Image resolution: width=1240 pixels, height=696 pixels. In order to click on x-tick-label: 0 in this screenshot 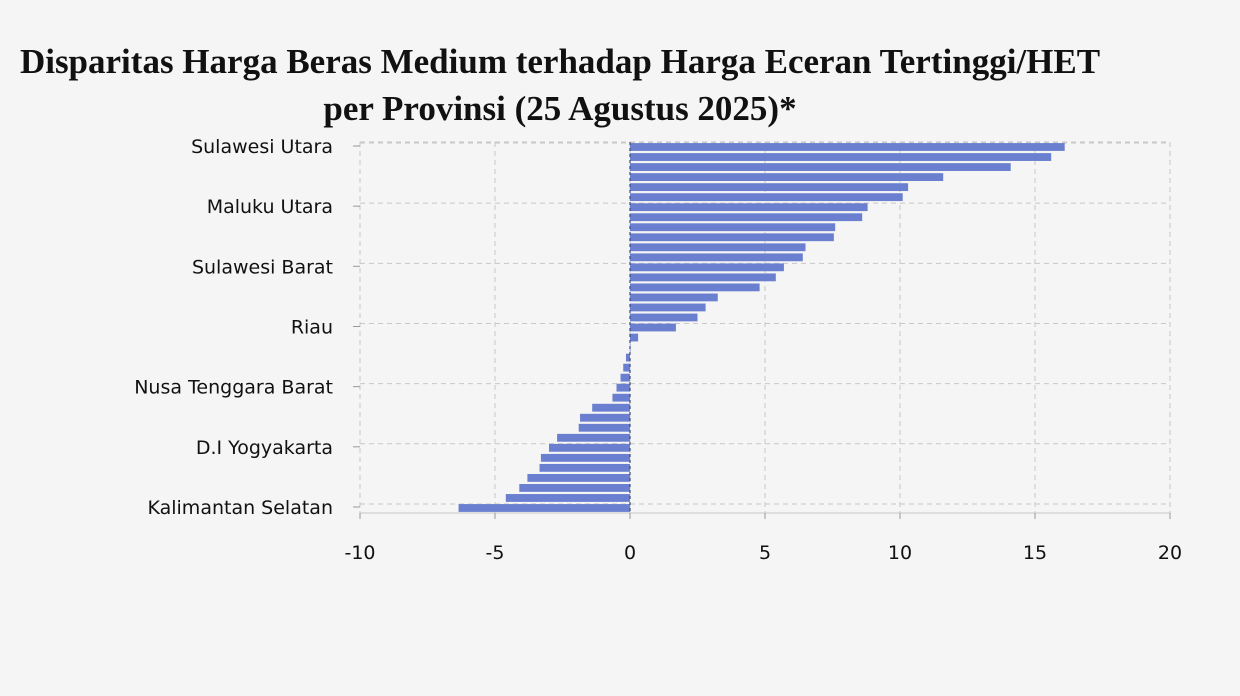, I will do `click(630, 553)`.